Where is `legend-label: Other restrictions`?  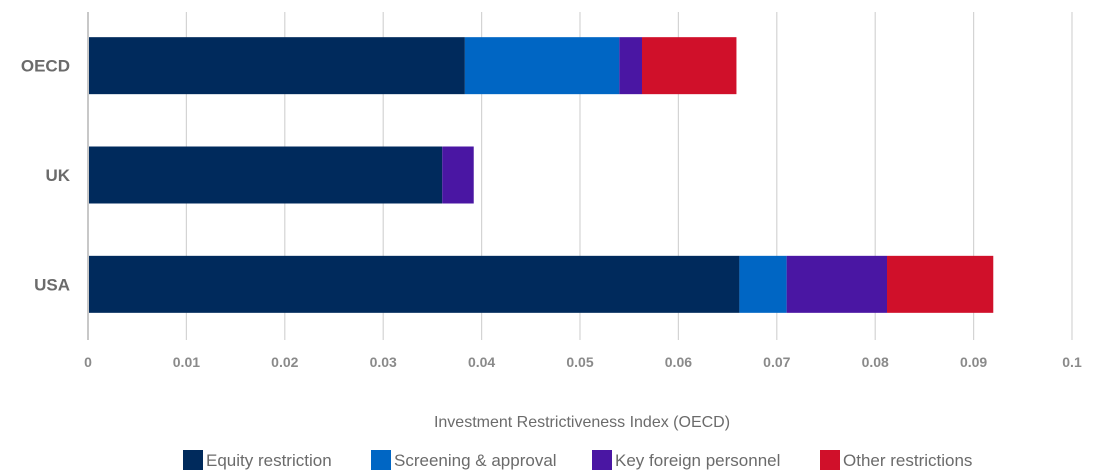
legend-label: Other restrictions is located at coordinates (907, 460).